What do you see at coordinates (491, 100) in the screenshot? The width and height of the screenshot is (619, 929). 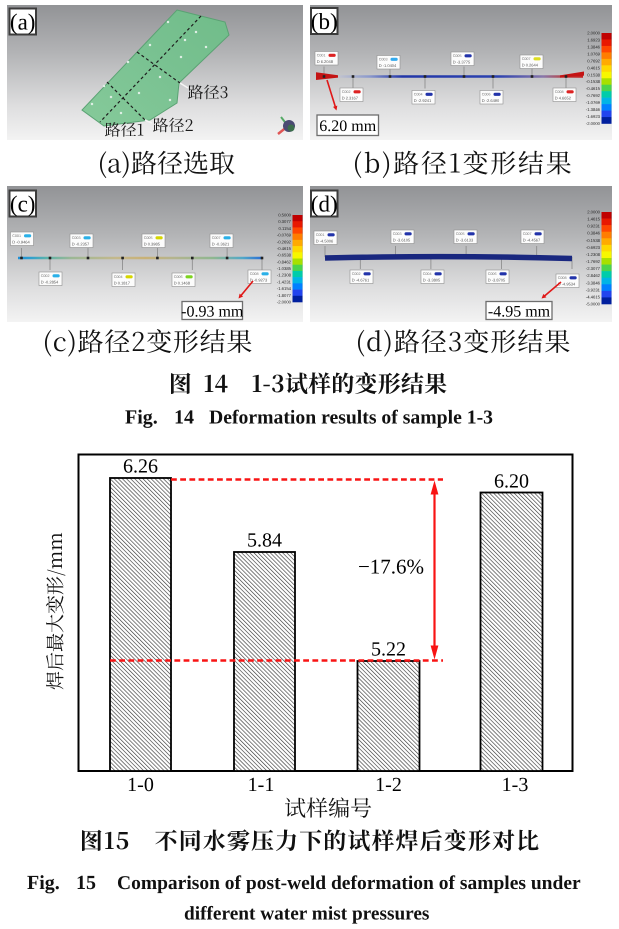 I see `svg-text: D -2.6490` at bounding box center [491, 100].